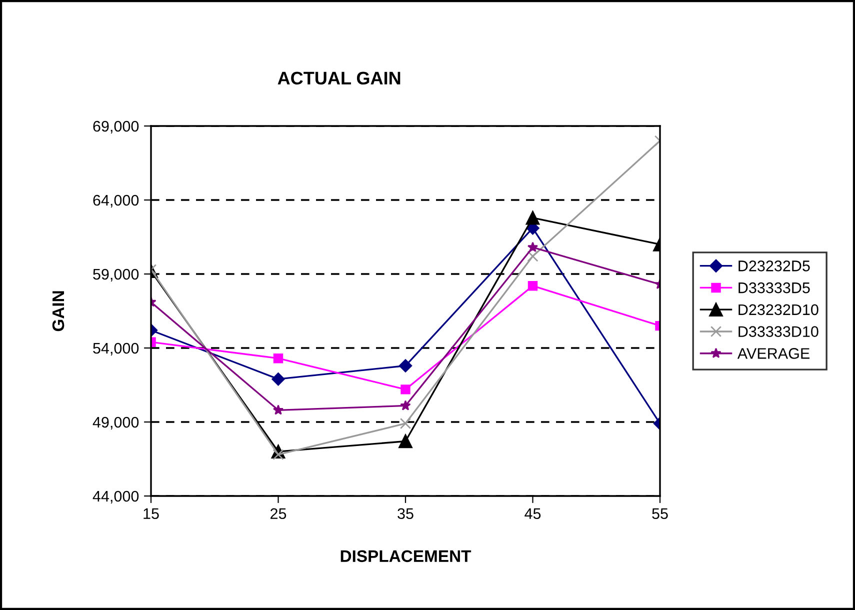 Image resolution: width=855 pixels, height=610 pixels. I want to click on legend-label: D33333D10, so click(778, 331).